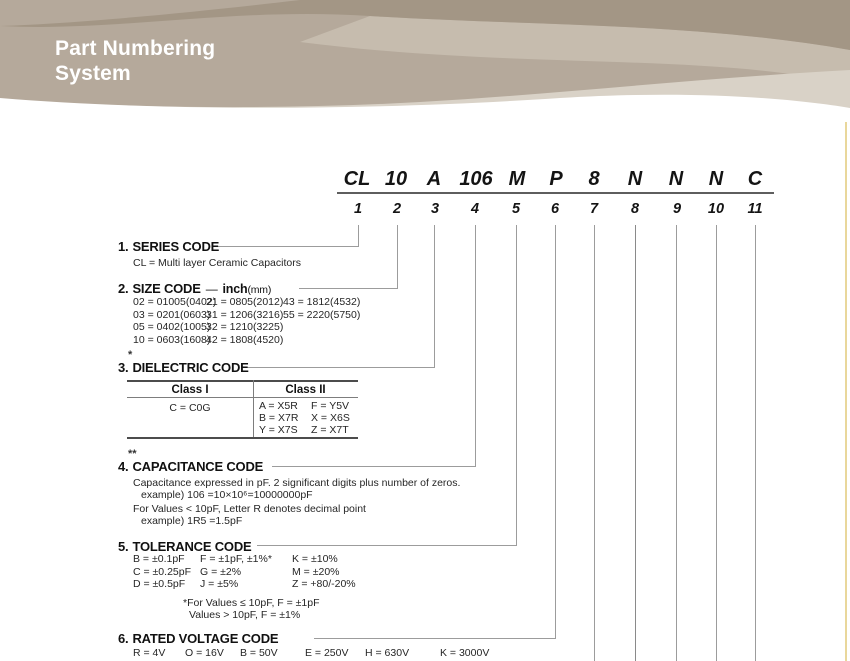 The image size is (850, 661). I want to click on capacitance-note-mark: **, so click(132, 454).